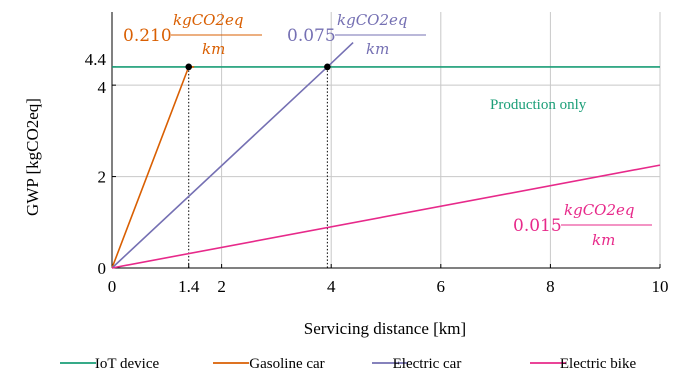  I want to click on annotation-electric-car-denominator: km, so click(377, 49).